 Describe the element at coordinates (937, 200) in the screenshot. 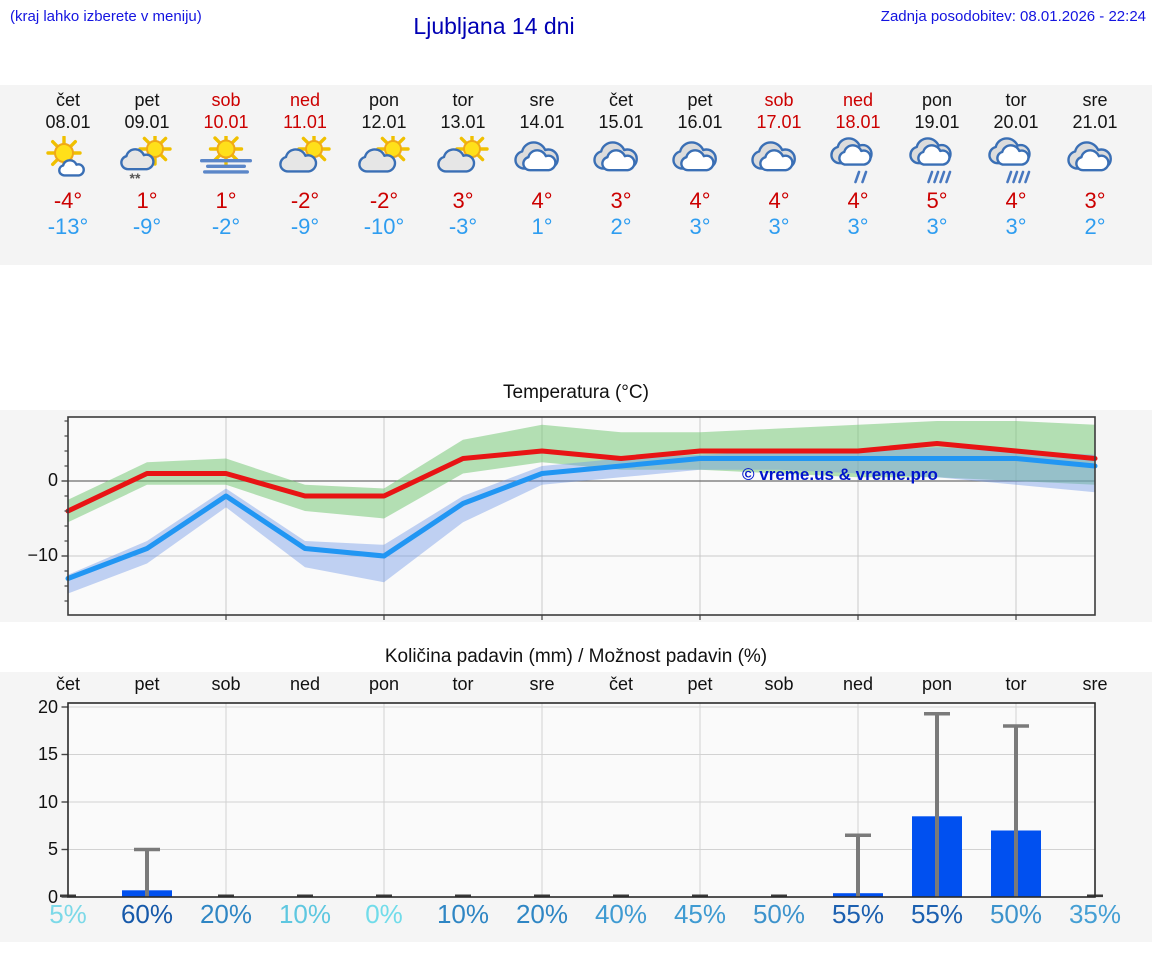

I see `high-temperature: 5°` at that location.